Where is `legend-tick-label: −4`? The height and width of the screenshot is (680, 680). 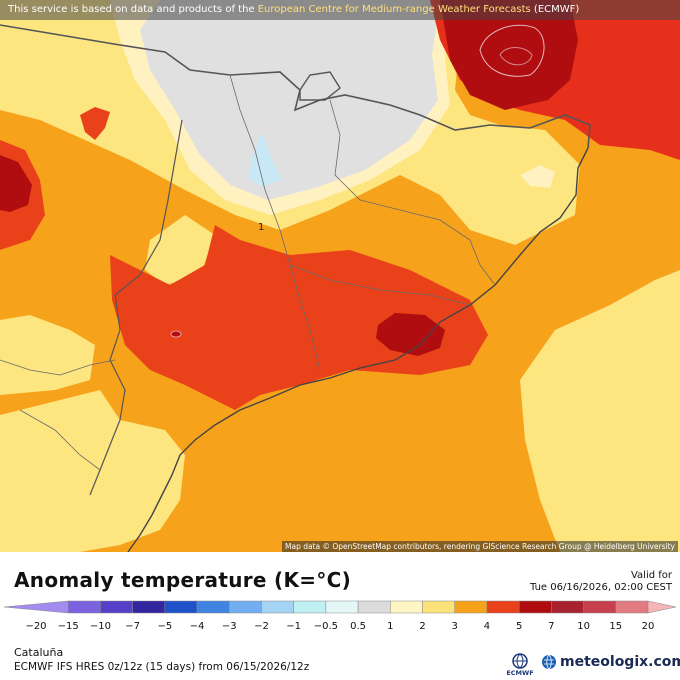
legend-tick-label: −4 is located at coordinates (197, 626).